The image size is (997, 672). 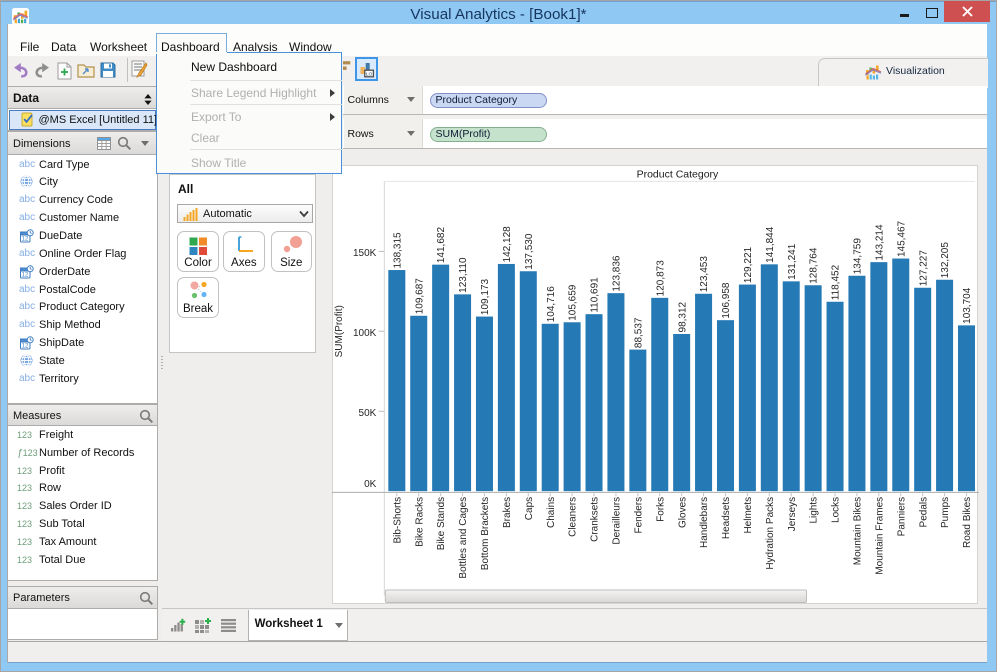 I want to click on svg-text: 123,836, so click(x=616, y=273).